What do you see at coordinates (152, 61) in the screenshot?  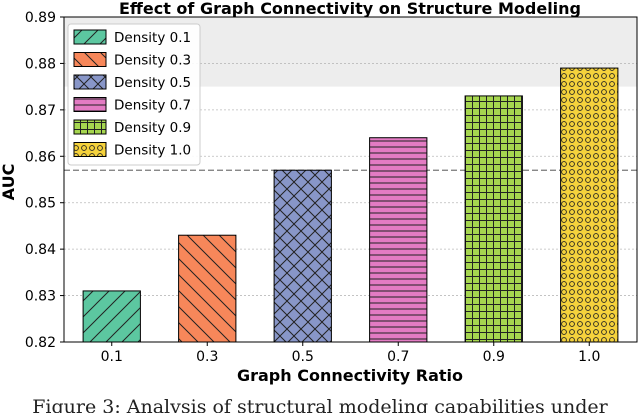 I see `legend-label: Density 0.3` at bounding box center [152, 61].